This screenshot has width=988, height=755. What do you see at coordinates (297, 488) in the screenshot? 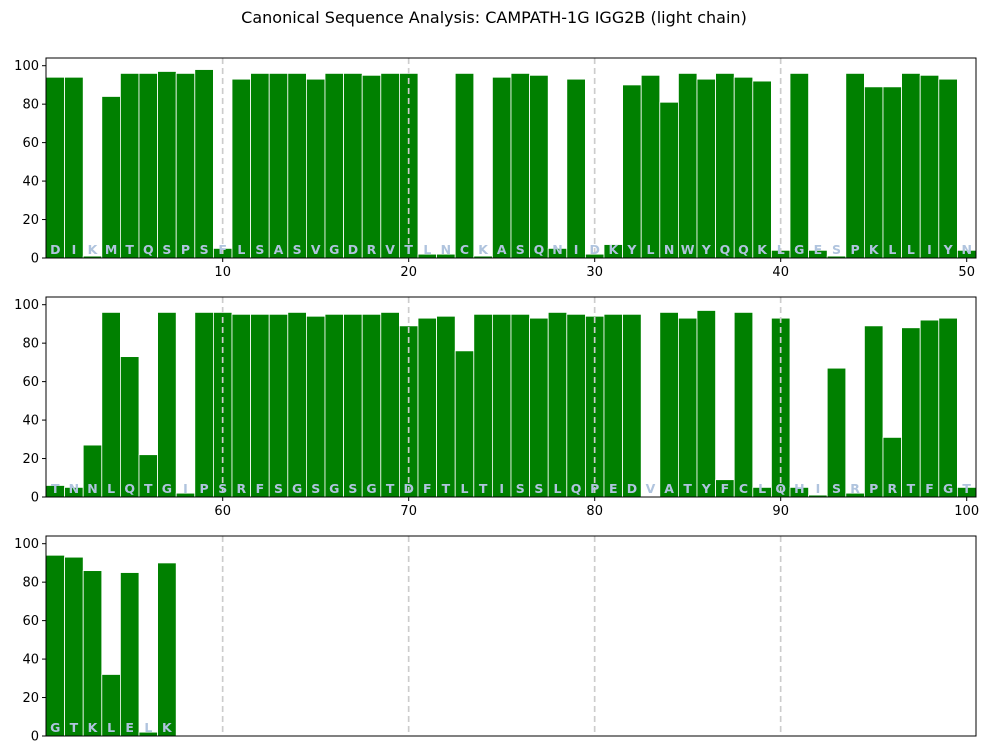
I see `residue-label-64: G` at bounding box center [297, 488].